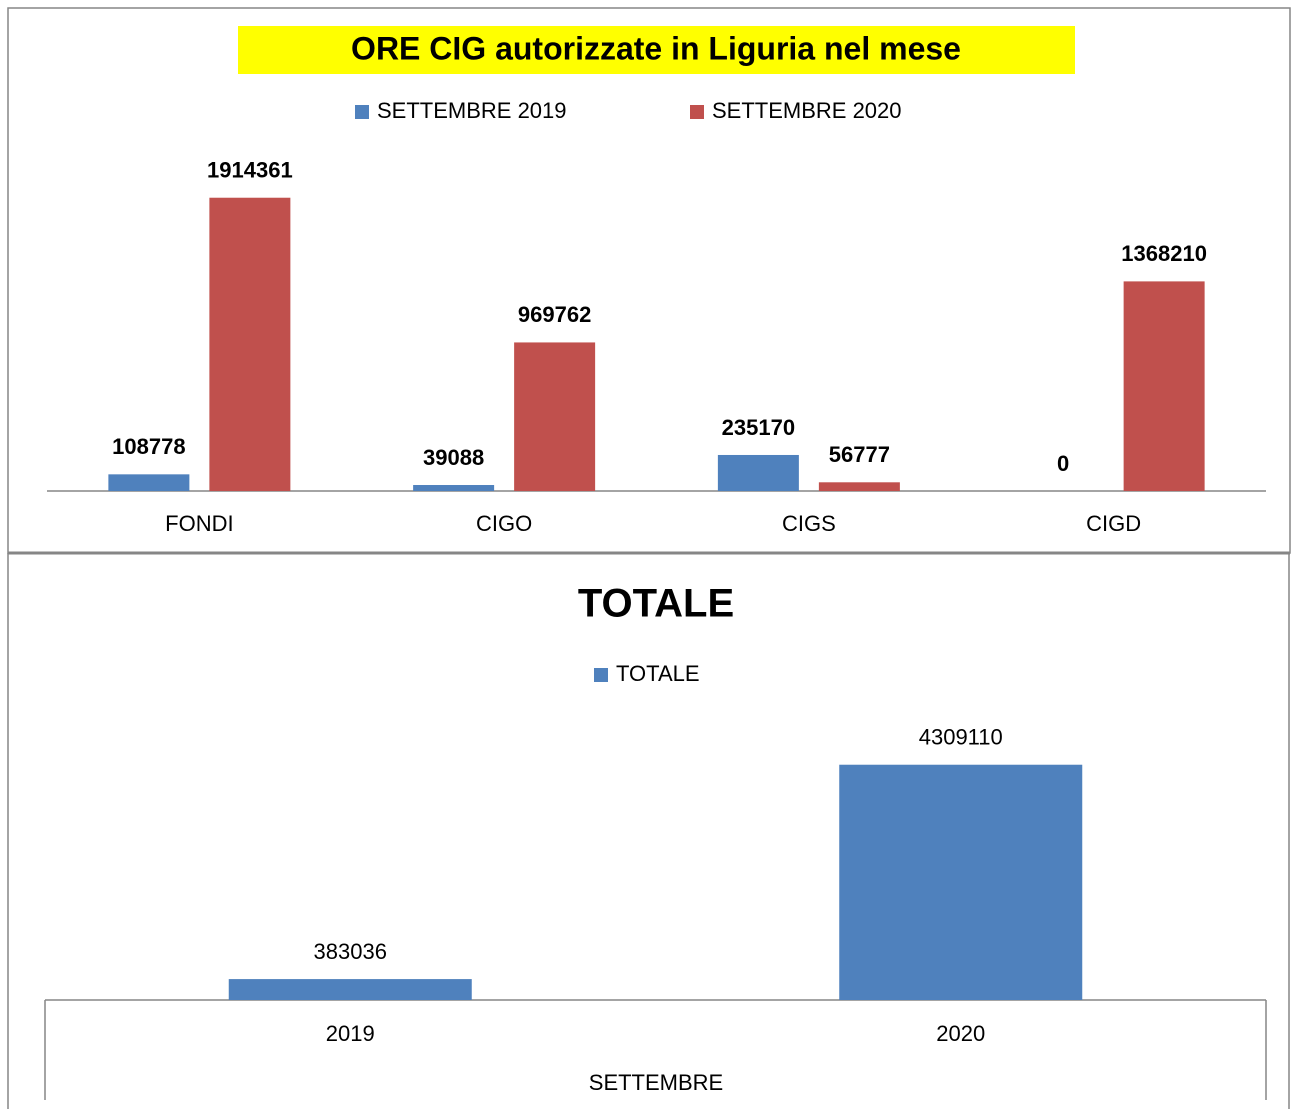 The height and width of the screenshot is (1109, 1291). Describe the element at coordinates (350, 1033) in the screenshot. I see `x-tick-label: 2019` at that location.